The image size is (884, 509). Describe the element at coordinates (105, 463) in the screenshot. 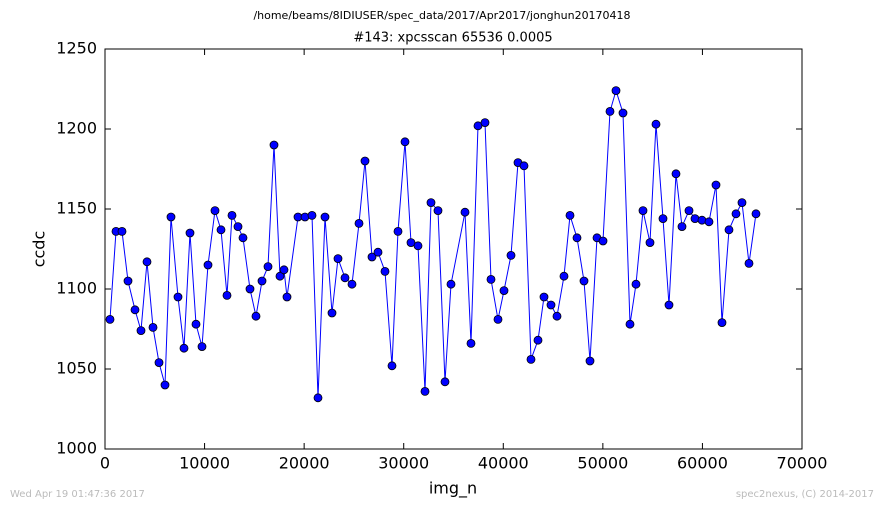

I see `x-tick-label: 0` at that location.